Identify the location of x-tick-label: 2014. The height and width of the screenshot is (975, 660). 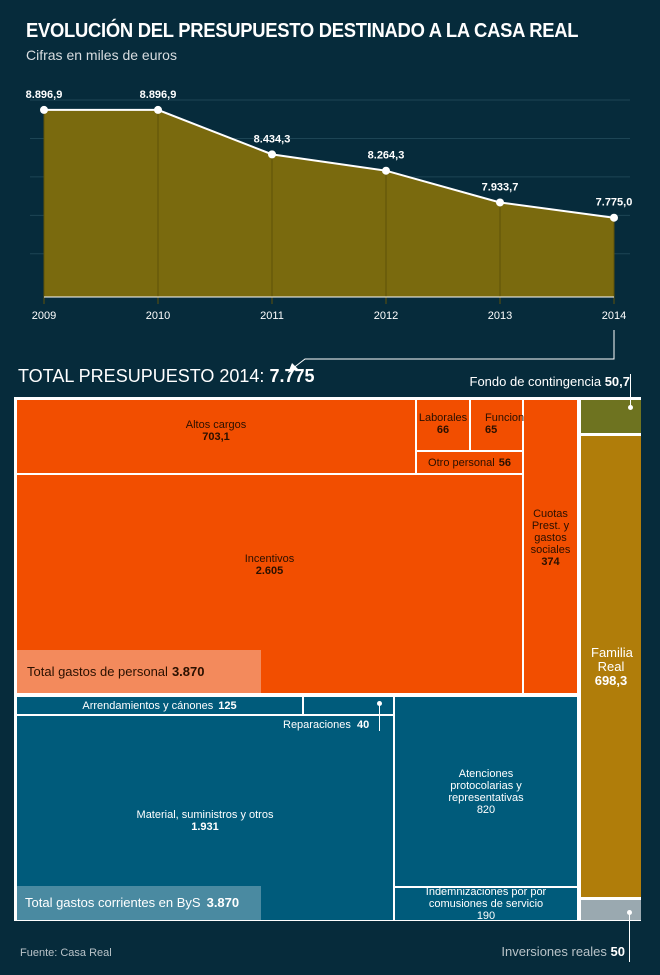
(614, 316).